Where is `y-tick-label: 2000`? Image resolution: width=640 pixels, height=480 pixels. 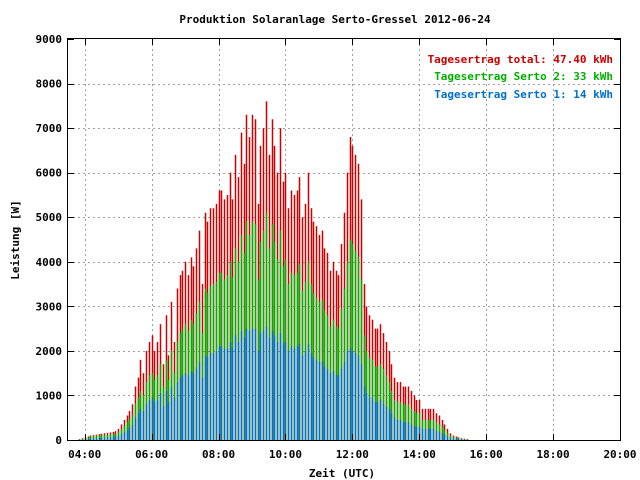
y-tick-label: 2000 is located at coordinates (49, 351).